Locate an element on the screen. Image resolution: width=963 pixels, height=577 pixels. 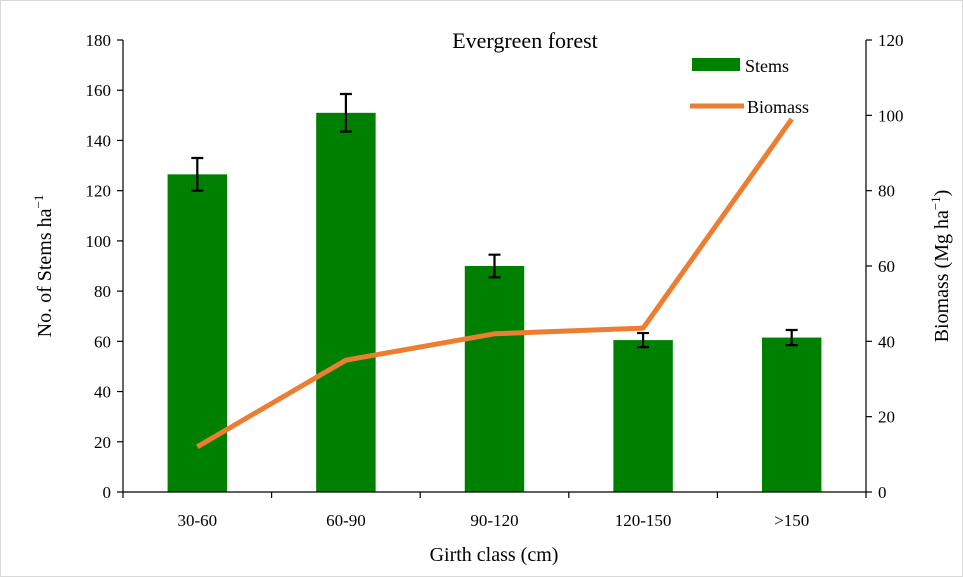
y2-tick-label: 100 is located at coordinates (891, 115).